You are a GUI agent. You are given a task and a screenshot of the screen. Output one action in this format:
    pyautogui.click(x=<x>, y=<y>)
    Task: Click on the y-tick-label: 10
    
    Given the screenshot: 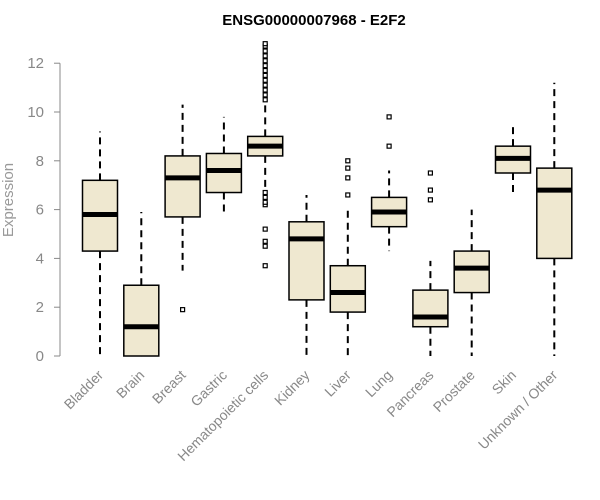 What is the action you would take?
    pyautogui.click(x=35, y=112)
    